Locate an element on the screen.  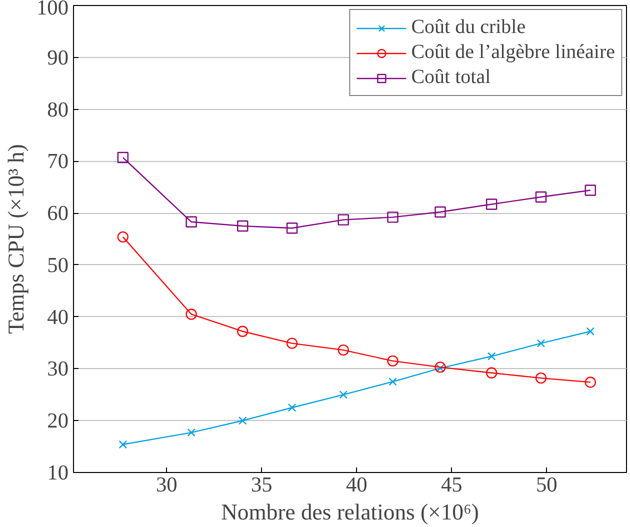
y-tick-label: 80 is located at coordinates (57, 109).